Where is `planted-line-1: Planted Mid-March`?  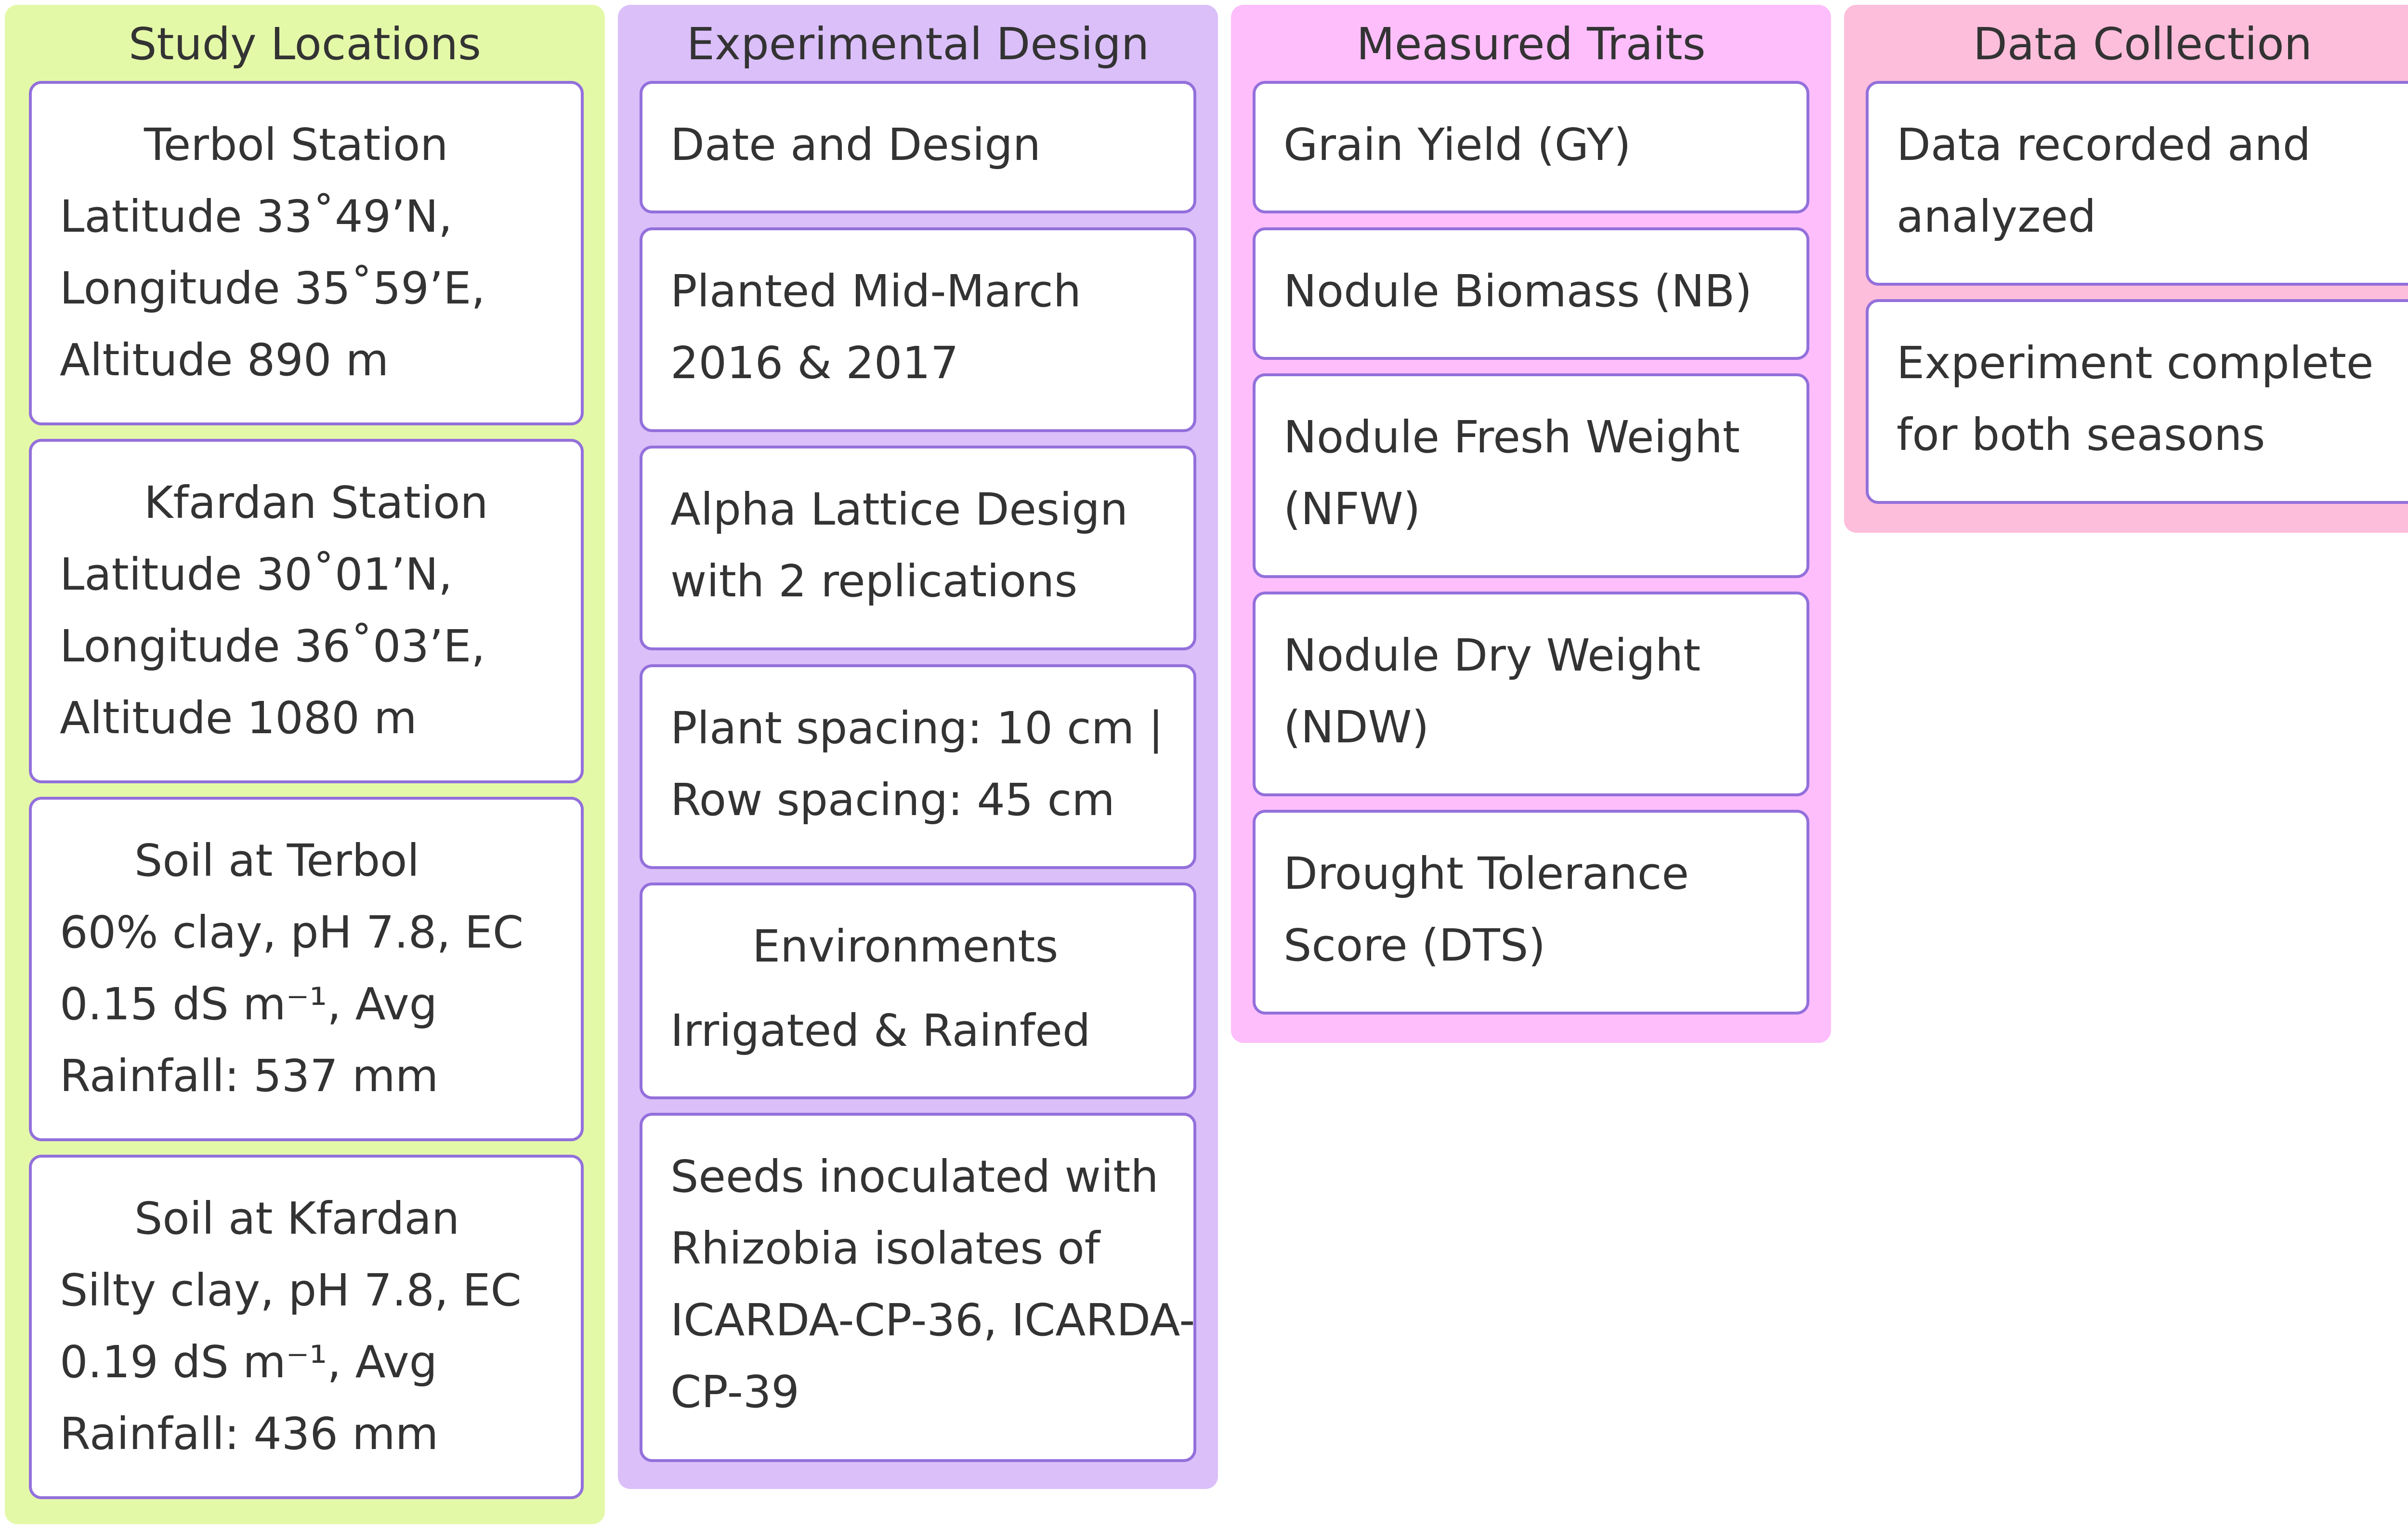 planted-line-1: Planted Mid-March is located at coordinates (876, 291).